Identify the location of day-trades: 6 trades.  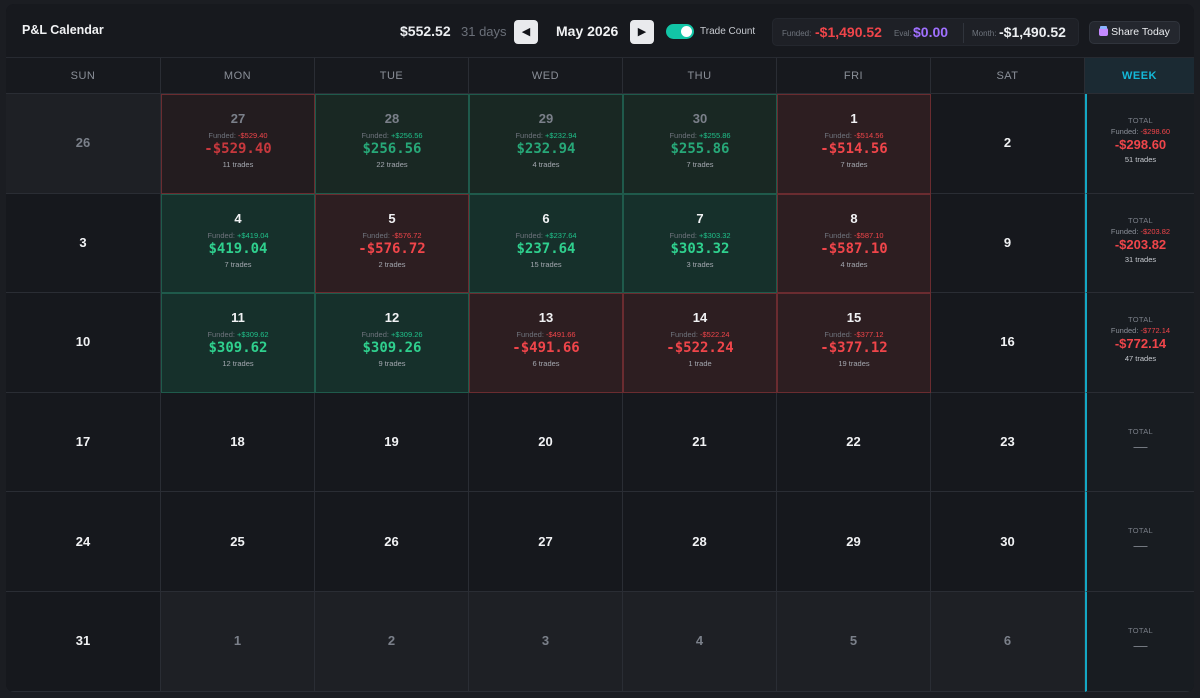
(546, 364).